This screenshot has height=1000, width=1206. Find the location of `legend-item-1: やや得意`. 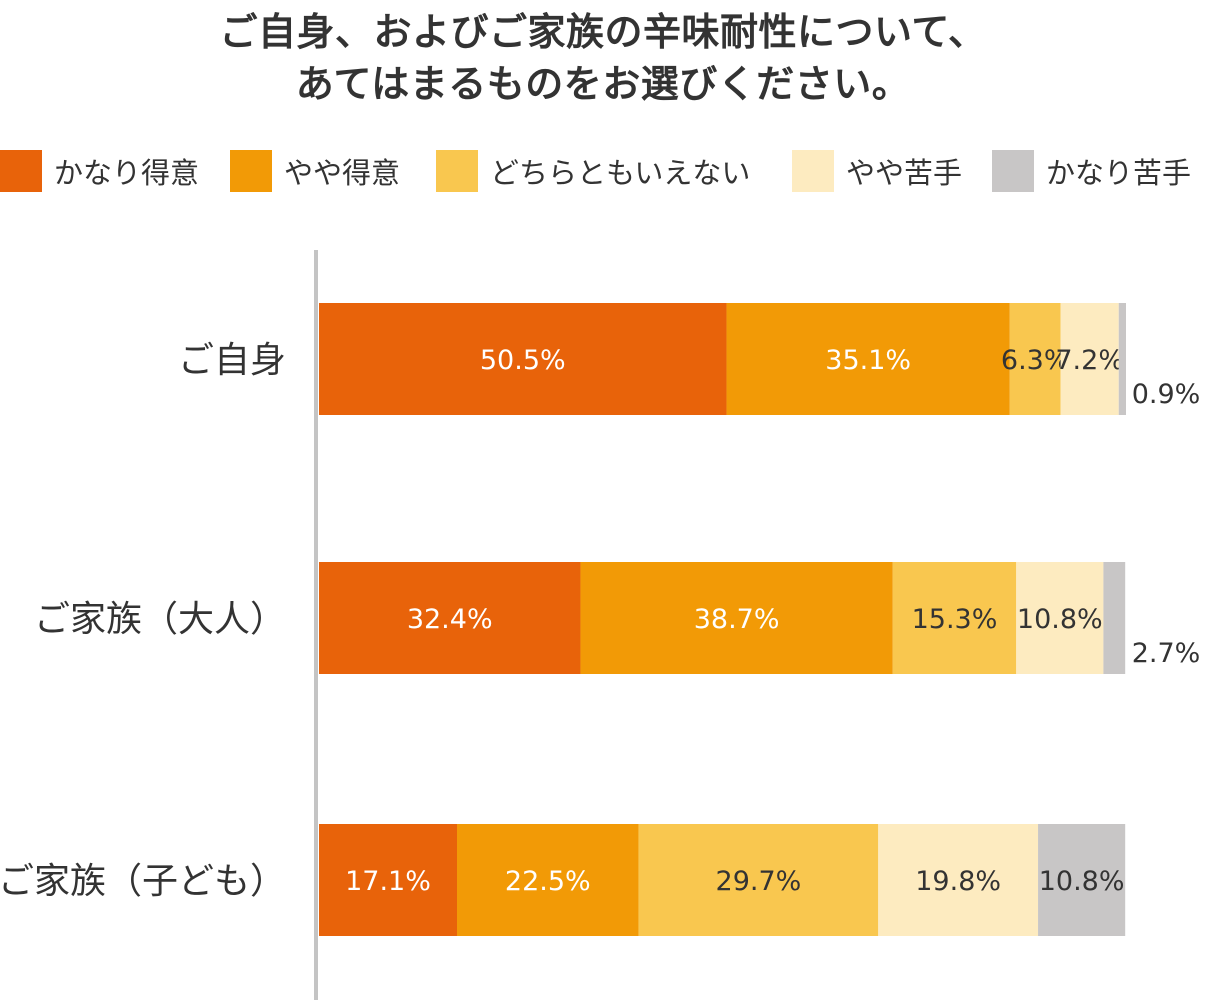

legend-item-1: やや得意 is located at coordinates (315, 171).